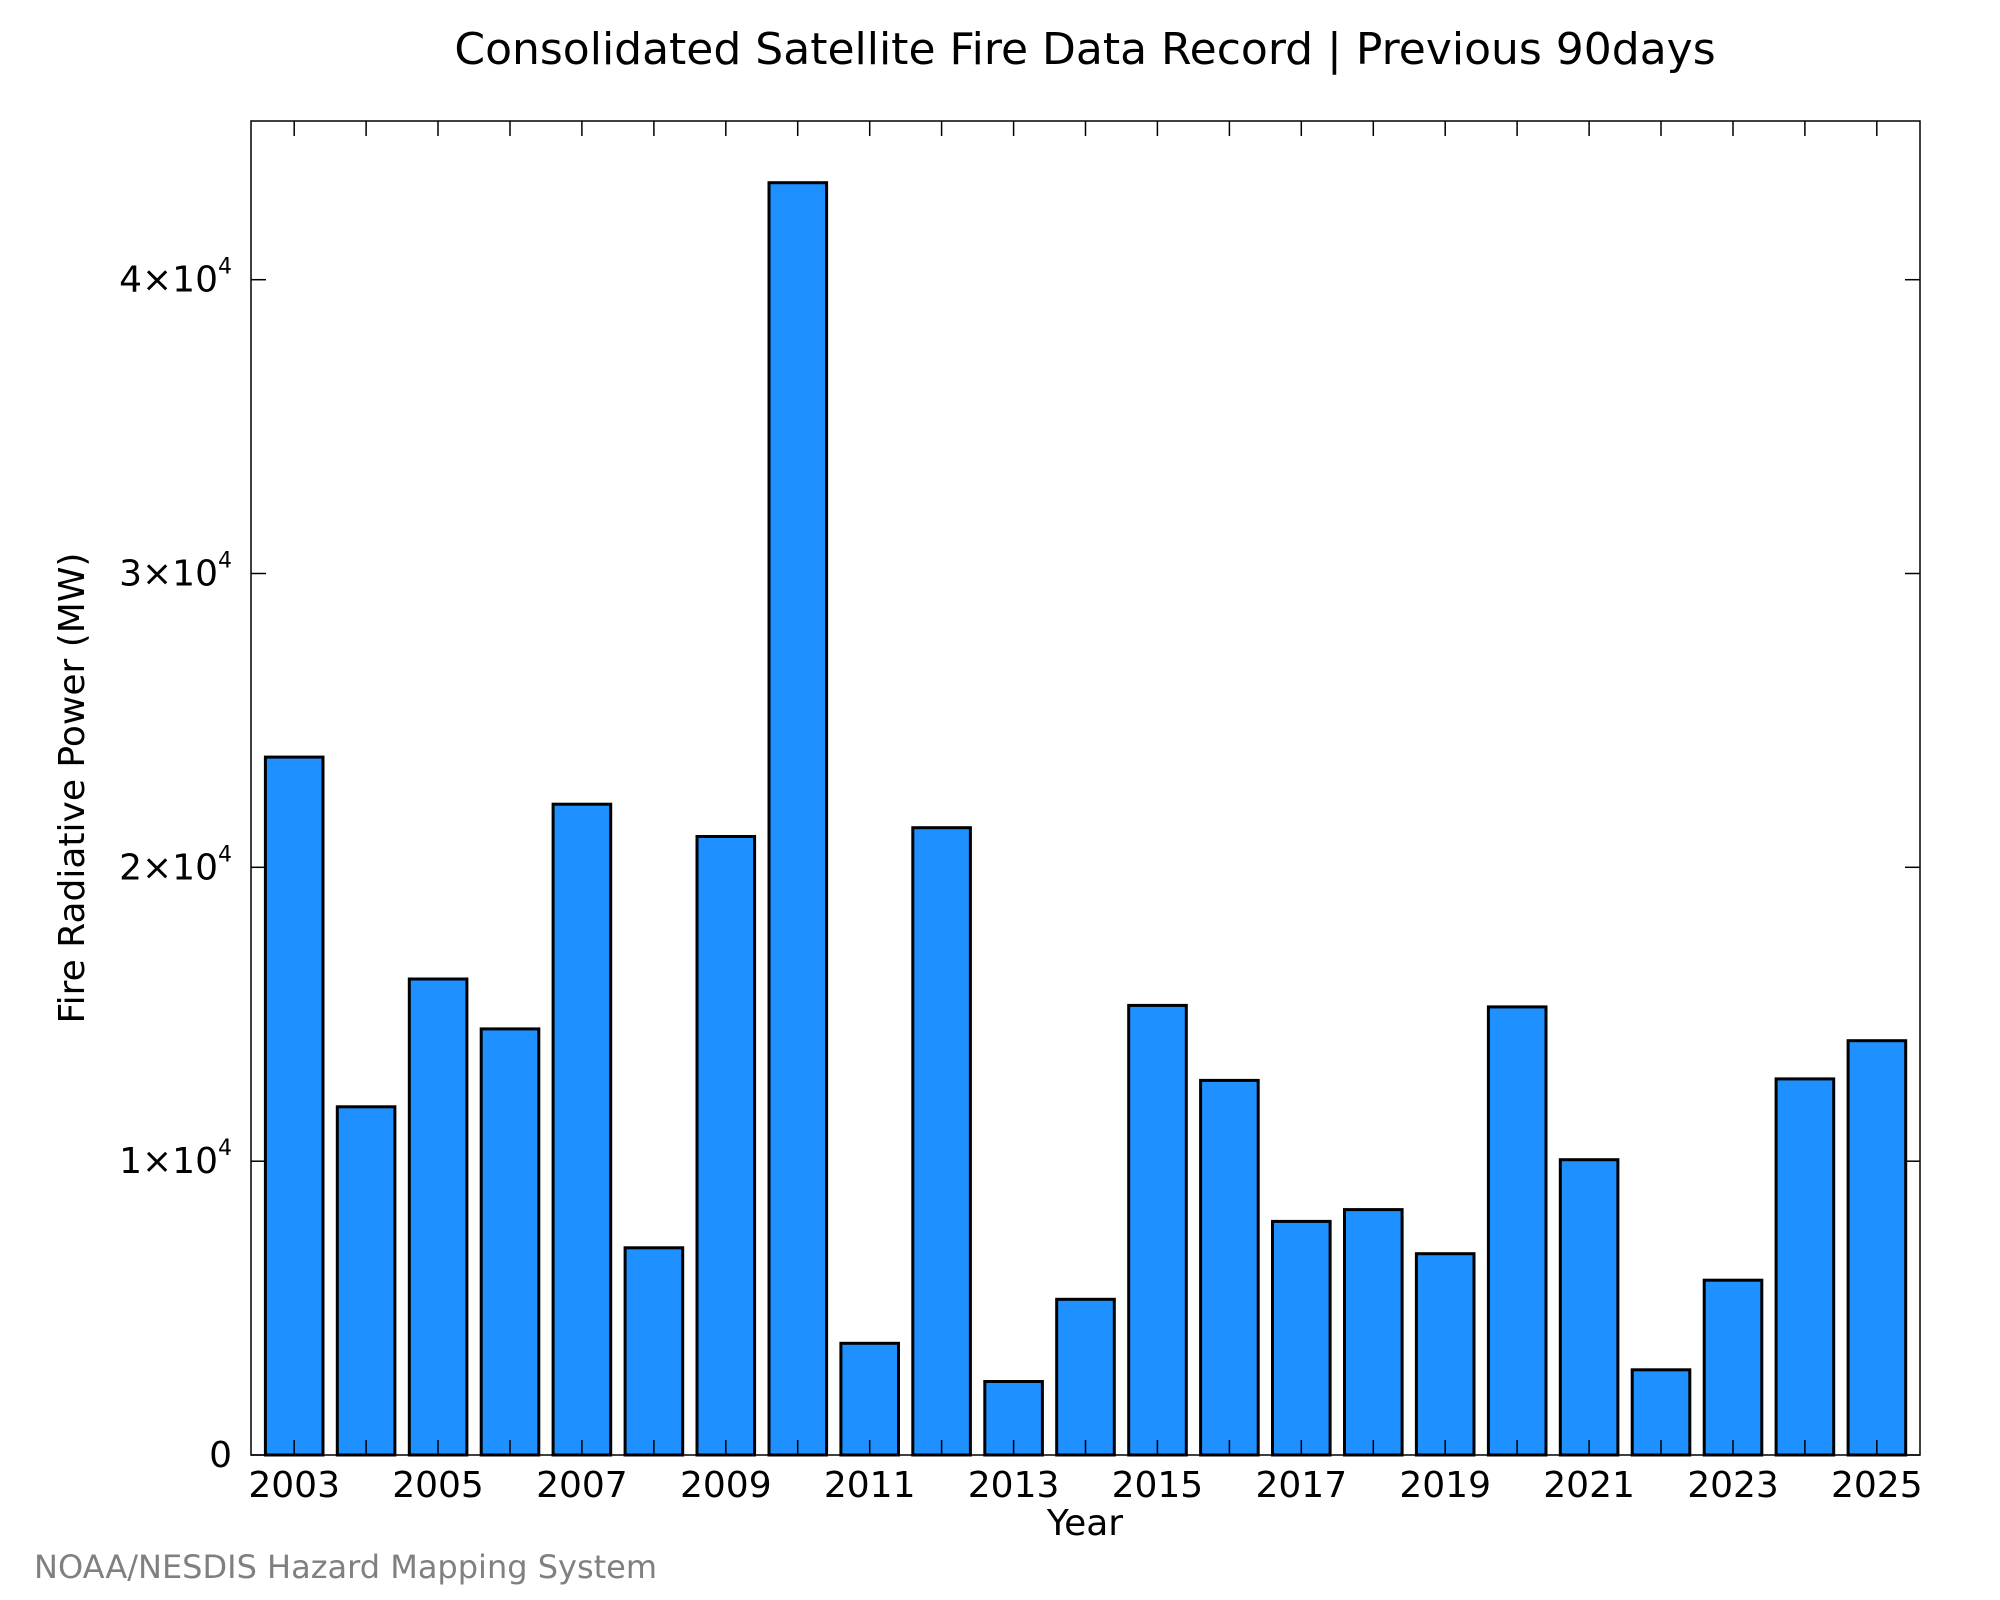  I want to click on x-tick-label-2015: 2015, so click(1158, 1485).